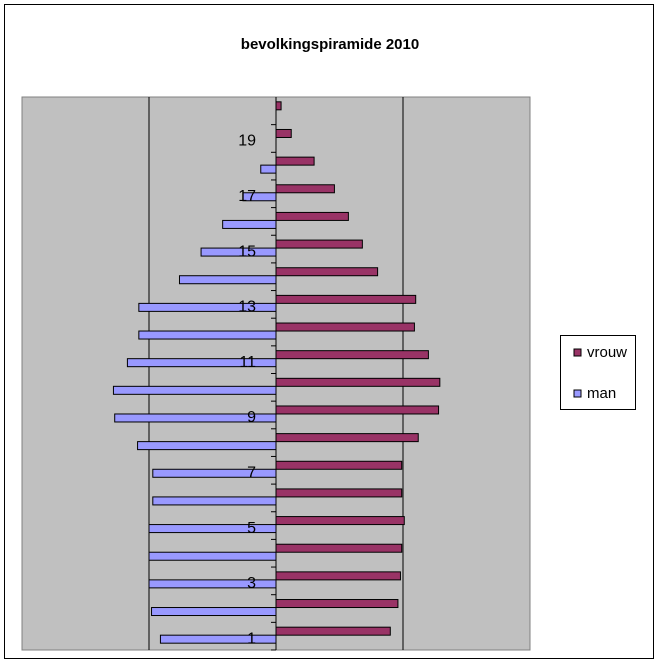  I want to click on y-tick-label: 11, so click(247, 362).